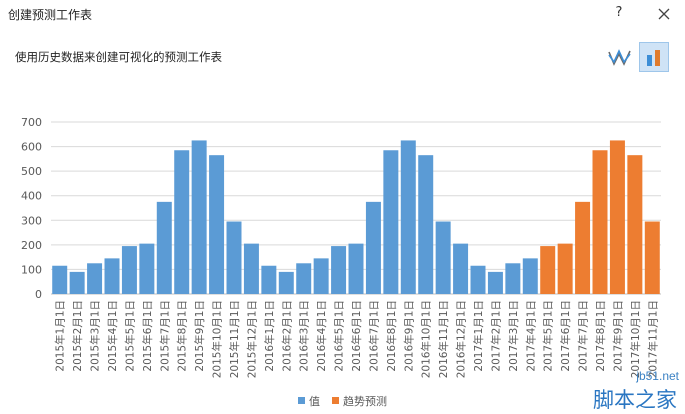 This screenshot has height=414, width=685. Describe the element at coordinates (60, 336) in the screenshot. I see `x-tick-label: 2015年1月1日` at that location.